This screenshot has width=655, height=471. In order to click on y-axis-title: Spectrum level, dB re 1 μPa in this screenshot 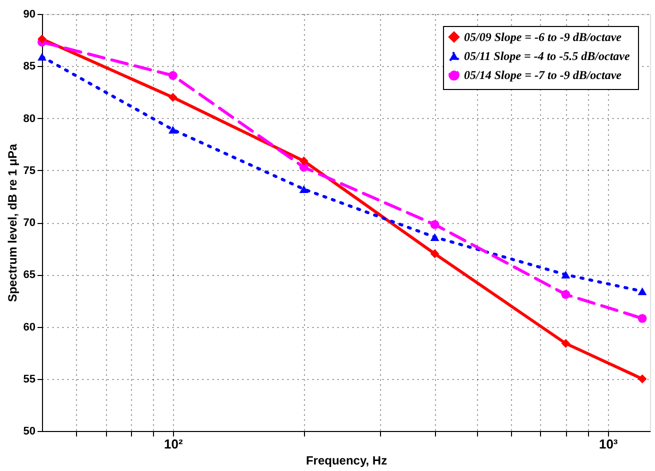, I will do `click(12, 223)`.